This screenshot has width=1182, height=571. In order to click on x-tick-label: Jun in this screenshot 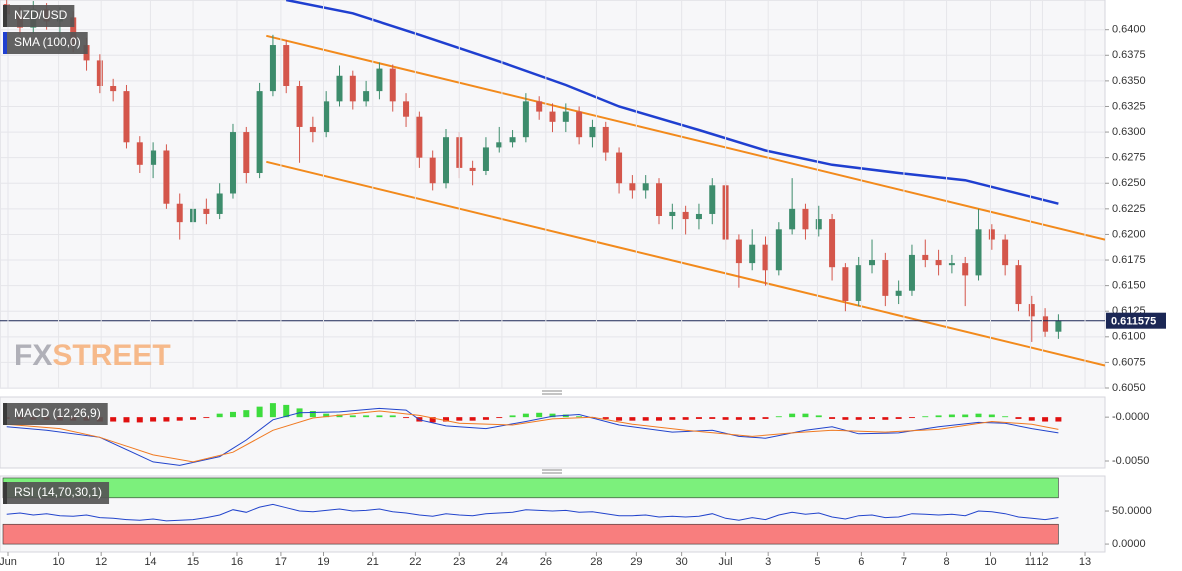, I will do `click(8, 562)`.